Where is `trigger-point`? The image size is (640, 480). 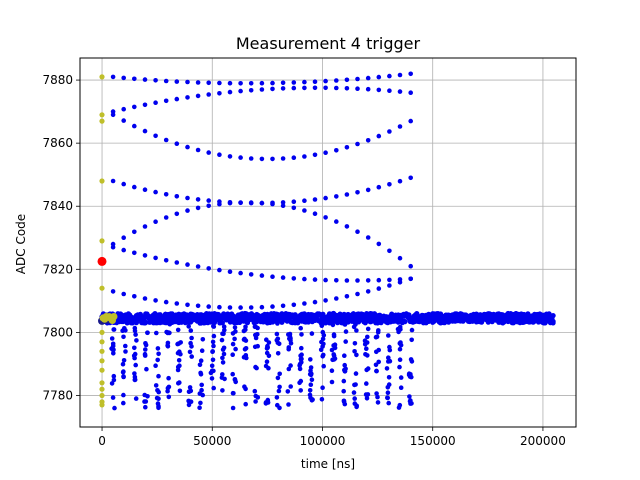
trigger-point is located at coordinates (102, 383).